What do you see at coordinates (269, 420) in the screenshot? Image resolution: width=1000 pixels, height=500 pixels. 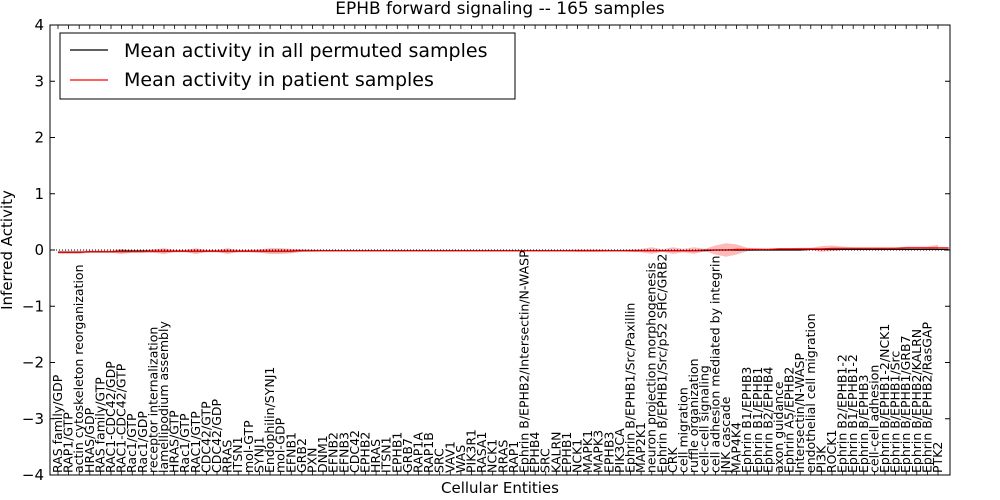 I see `entity-label: Endophilin/SYNJ1` at bounding box center [269, 420].